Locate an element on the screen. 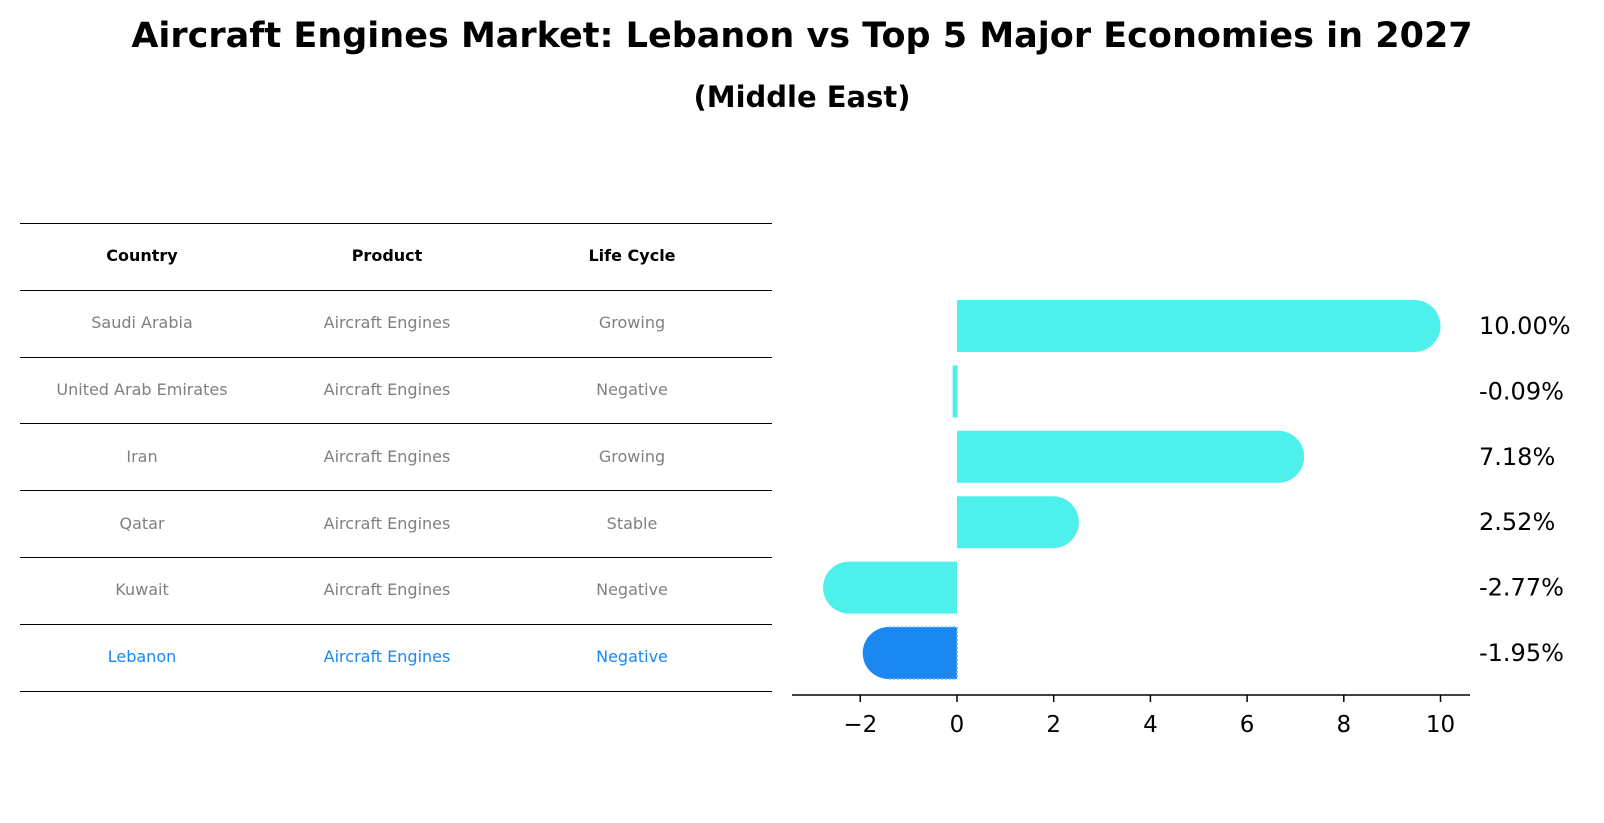 Image resolution: width=1604 pixels, height=823 pixels. table-cell: Iran is located at coordinates (142, 456).